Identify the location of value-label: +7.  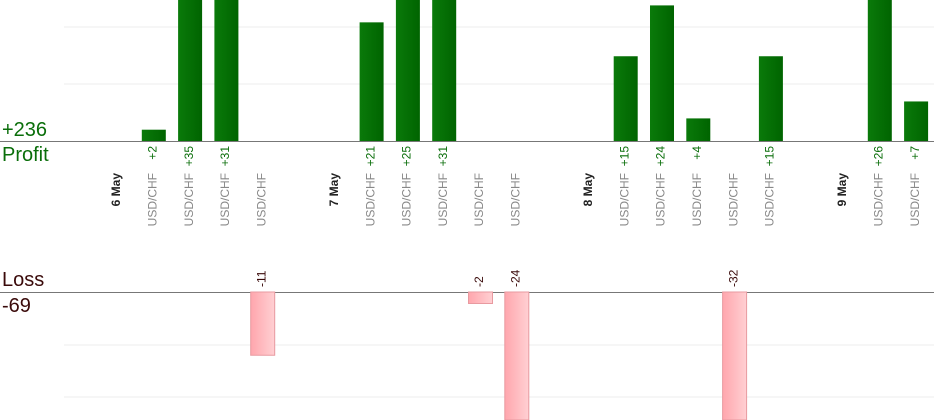
(915, 153).